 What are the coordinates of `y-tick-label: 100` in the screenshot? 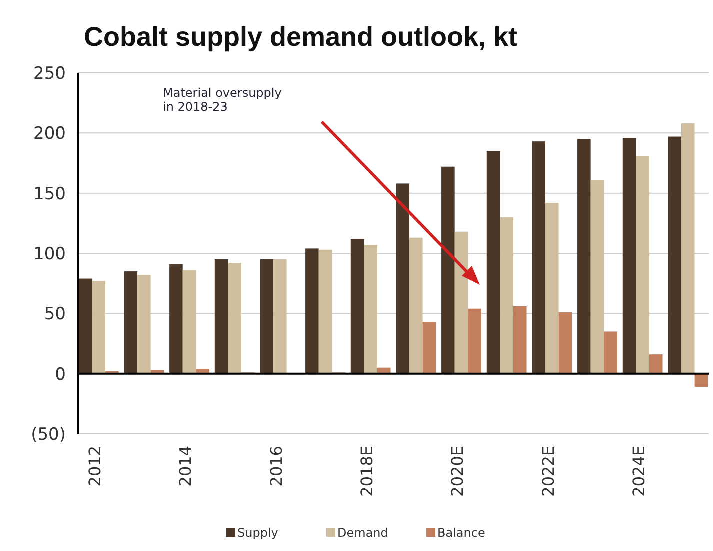 It's located at (50, 254).